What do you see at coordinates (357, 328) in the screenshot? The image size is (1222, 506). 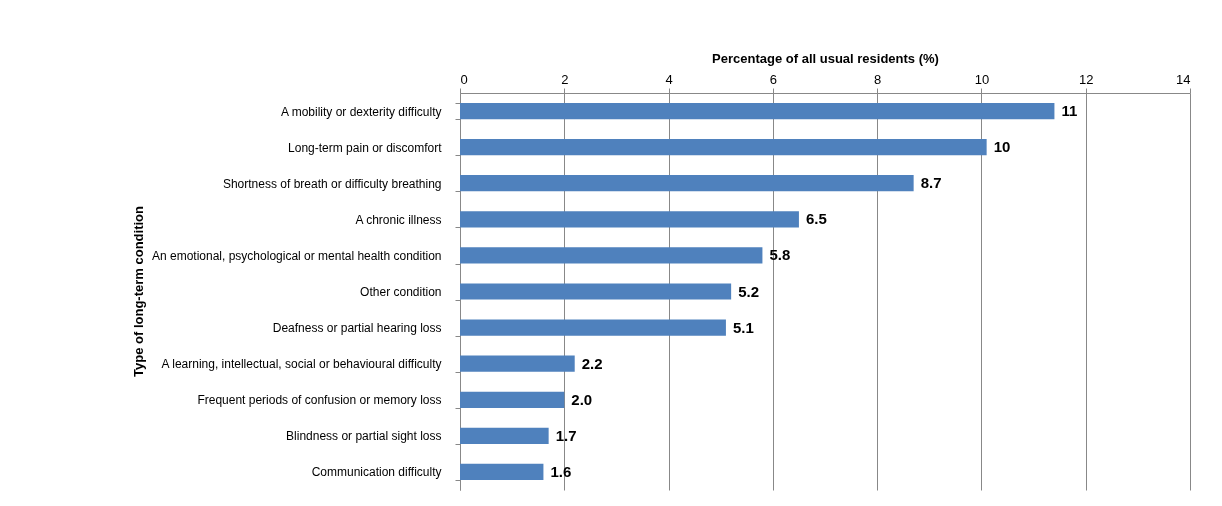 I see `y-tick-label: Deafness or partial hearing loss` at bounding box center [357, 328].